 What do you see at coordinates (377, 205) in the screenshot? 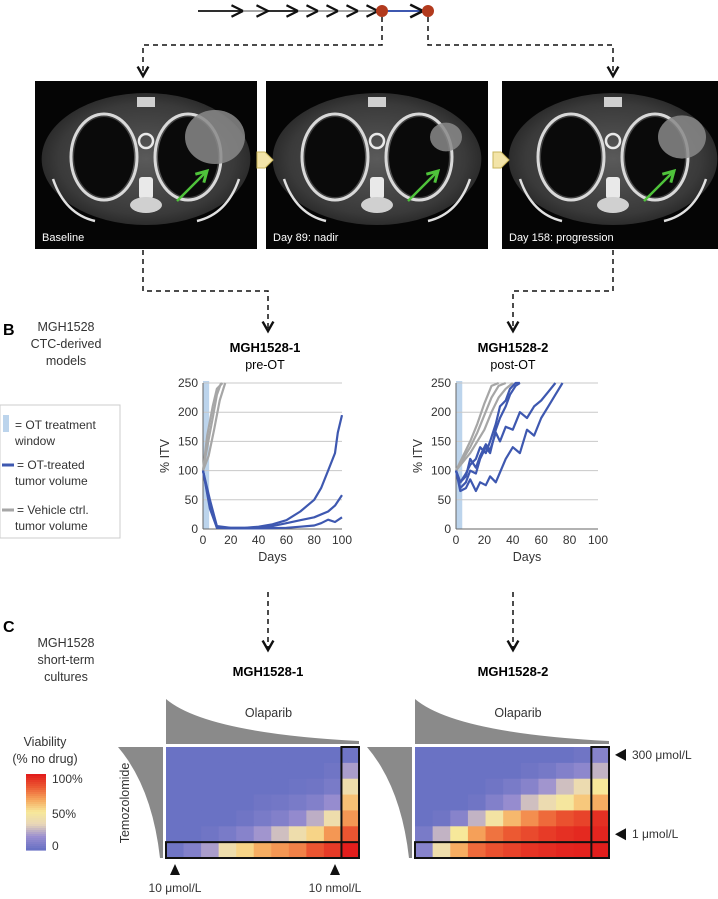
I see `ct-vertebra` at bounding box center [377, 205].